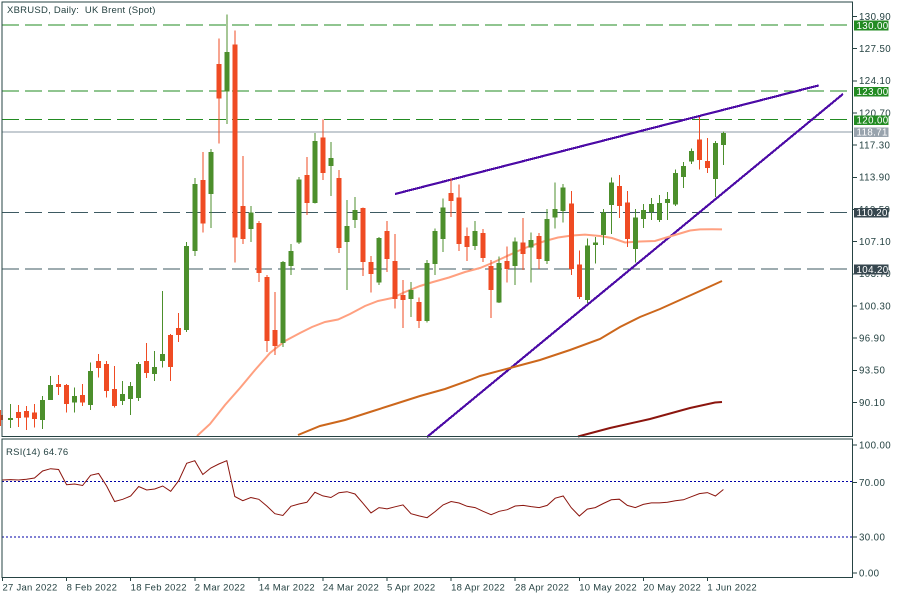 Image resolution: width=900 pixels, height=600 pixels. Describe the element at coordinates (220, 587) in the screenshot. I see `svg-text: 2 Mar 2022` at that location.